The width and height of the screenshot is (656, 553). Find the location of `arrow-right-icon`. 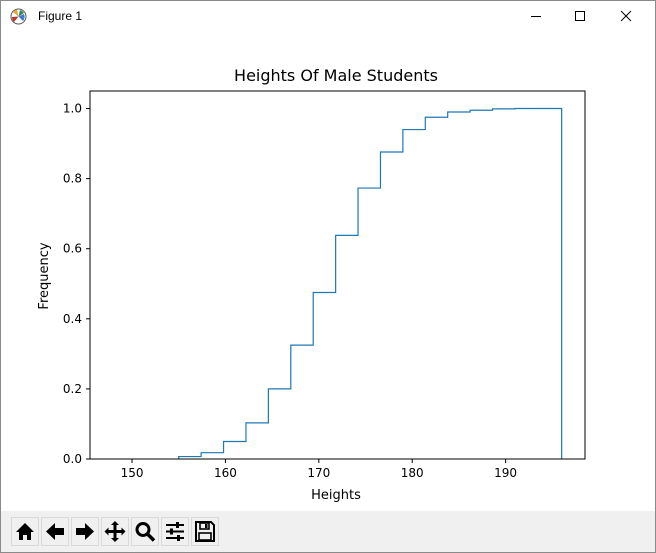

arrow-right-icon is located at coordinates (85, 531).